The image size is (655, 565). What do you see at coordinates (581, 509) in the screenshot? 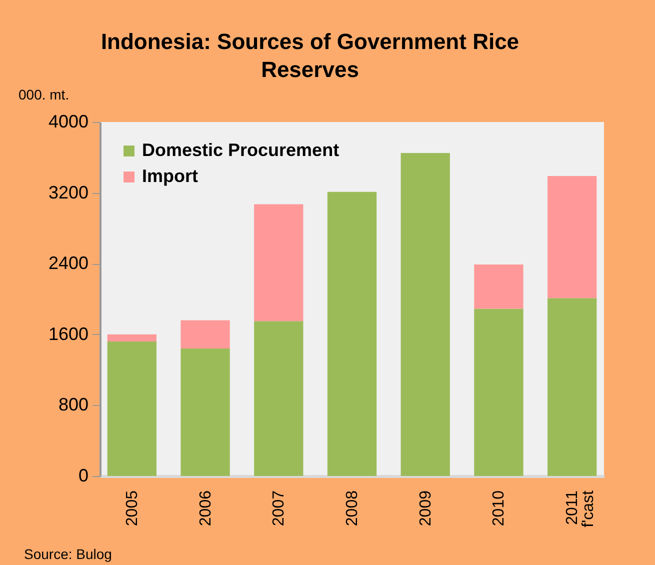
I see `x-tick-label: 2011 f'cast` at bounding box center [581, 509].